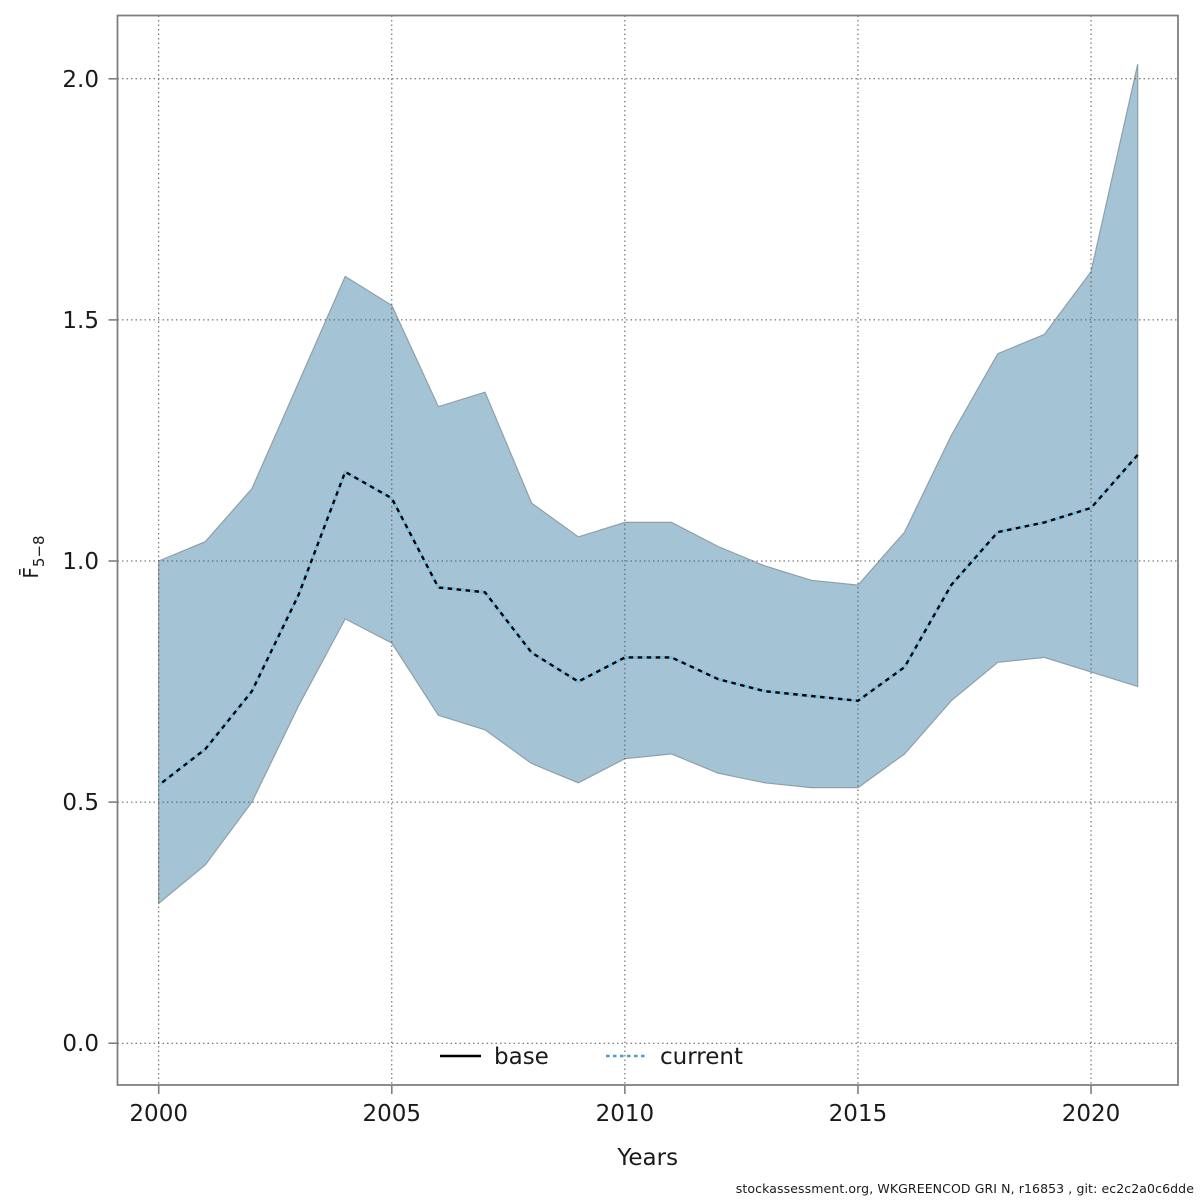 This screenshot has height=1200, width=1200. What do you see at coordinates (80, 80) in the screenshot?
I see `y-tick-label-2.0: 2.0` at bounding box center [80, 80].